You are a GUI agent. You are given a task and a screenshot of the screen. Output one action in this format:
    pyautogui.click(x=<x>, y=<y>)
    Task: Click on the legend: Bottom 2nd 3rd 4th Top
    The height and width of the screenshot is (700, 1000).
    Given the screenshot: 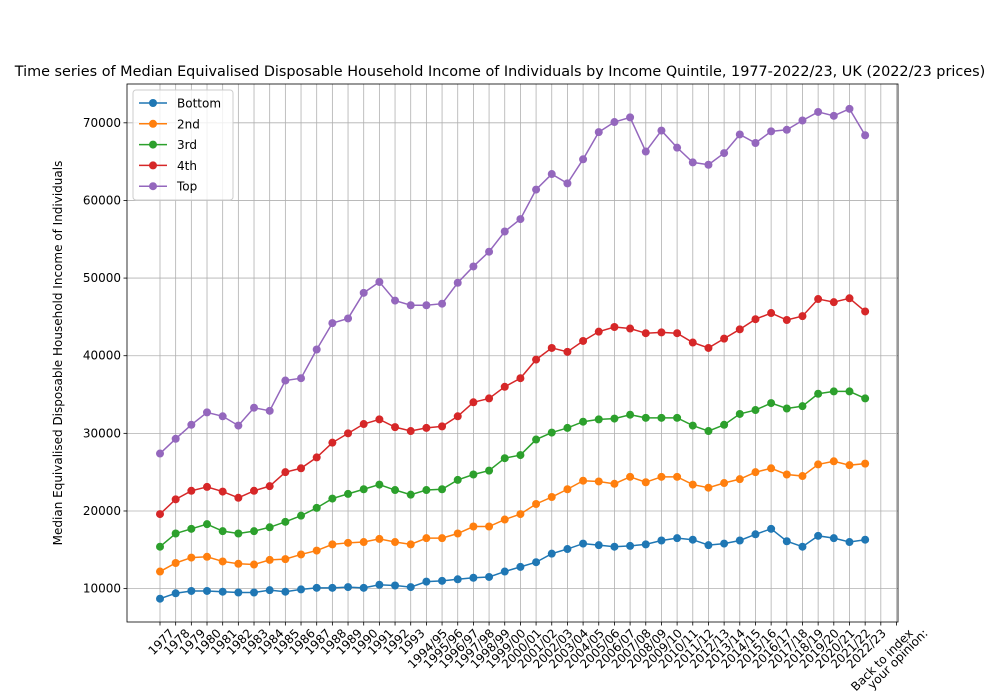 What is the action you would take?
    pyautogui.click(x=183, y=145)
    